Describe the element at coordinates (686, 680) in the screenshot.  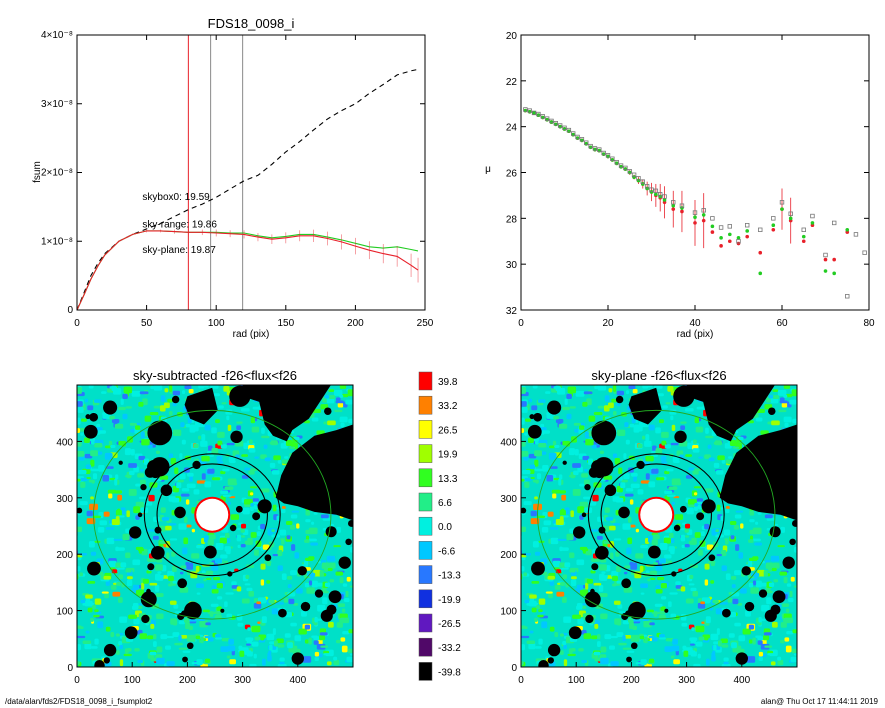
I see `image-xtick-label: 300` at that location.